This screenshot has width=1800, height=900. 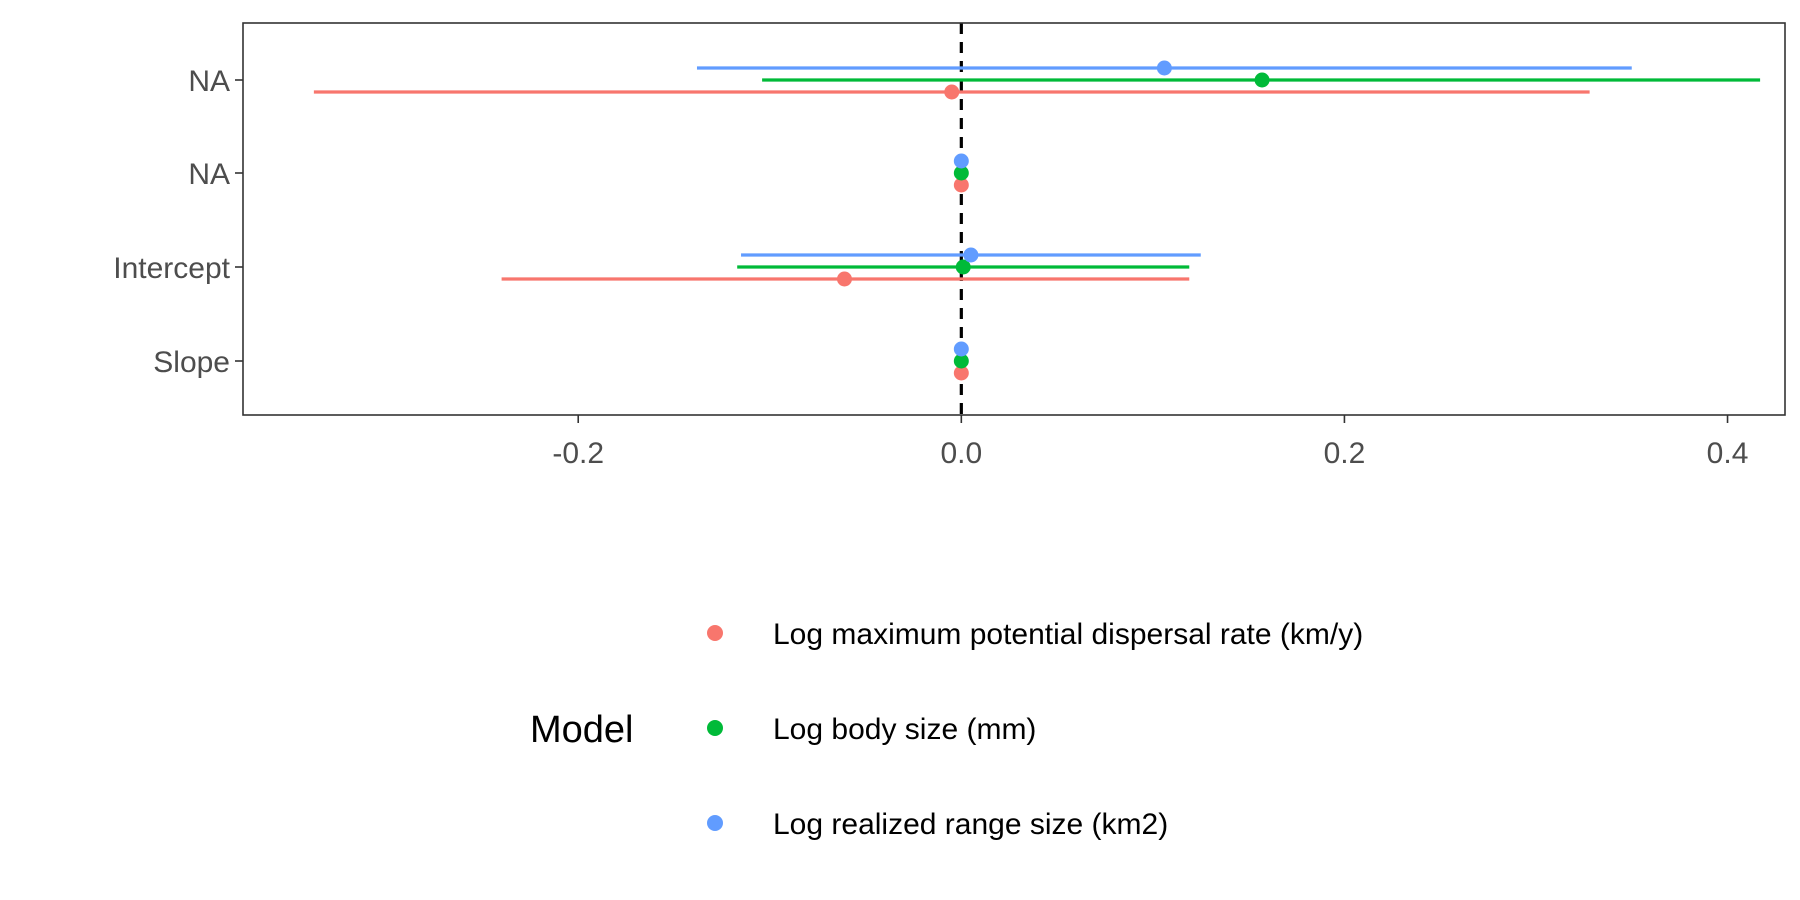 I want to click on x-tick-label-3: 0.2, so click(x=1345, y=453).